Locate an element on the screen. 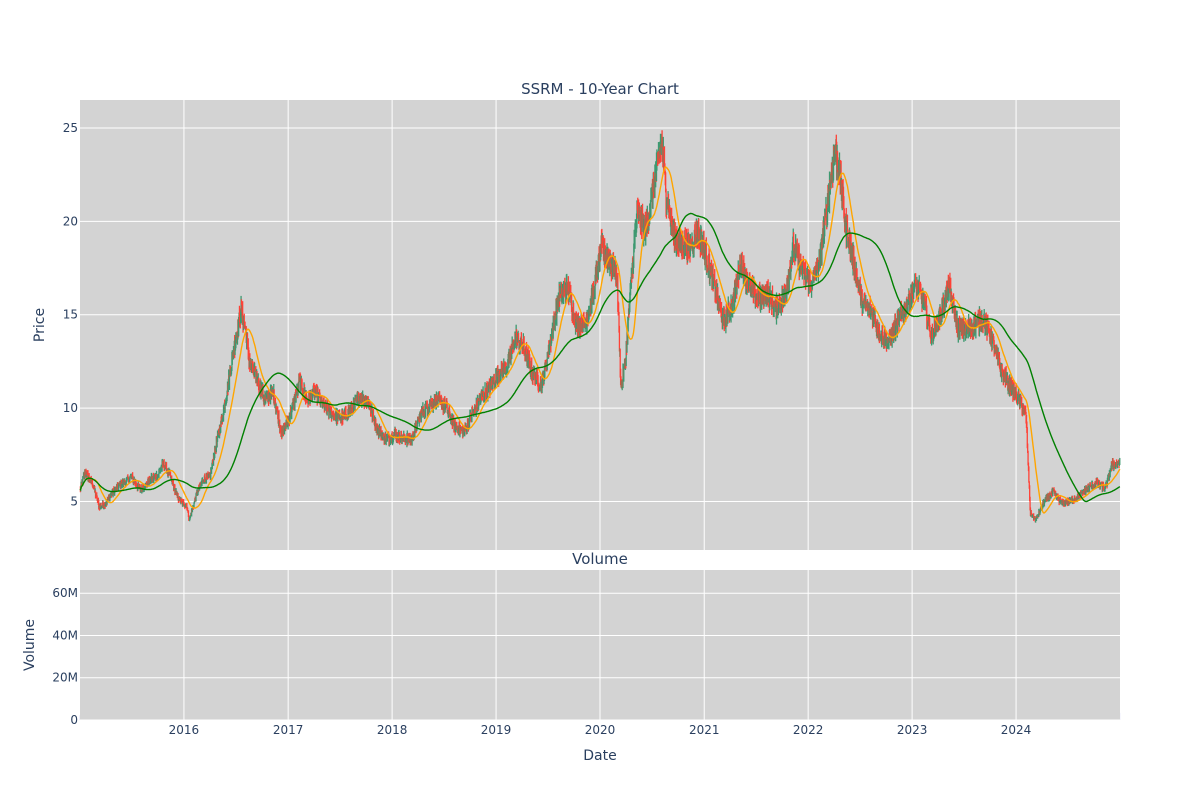 The width and height of the screenshot is (1200, 804). x-tick-label: 2022 is located at coordinates (808, 730).